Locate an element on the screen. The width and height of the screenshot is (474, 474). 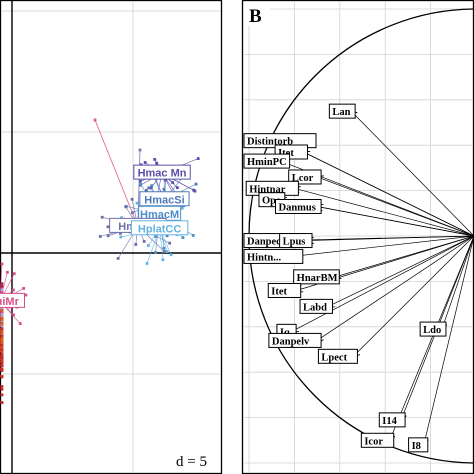
group-label: HmacM is located at coordinates (159, 215).